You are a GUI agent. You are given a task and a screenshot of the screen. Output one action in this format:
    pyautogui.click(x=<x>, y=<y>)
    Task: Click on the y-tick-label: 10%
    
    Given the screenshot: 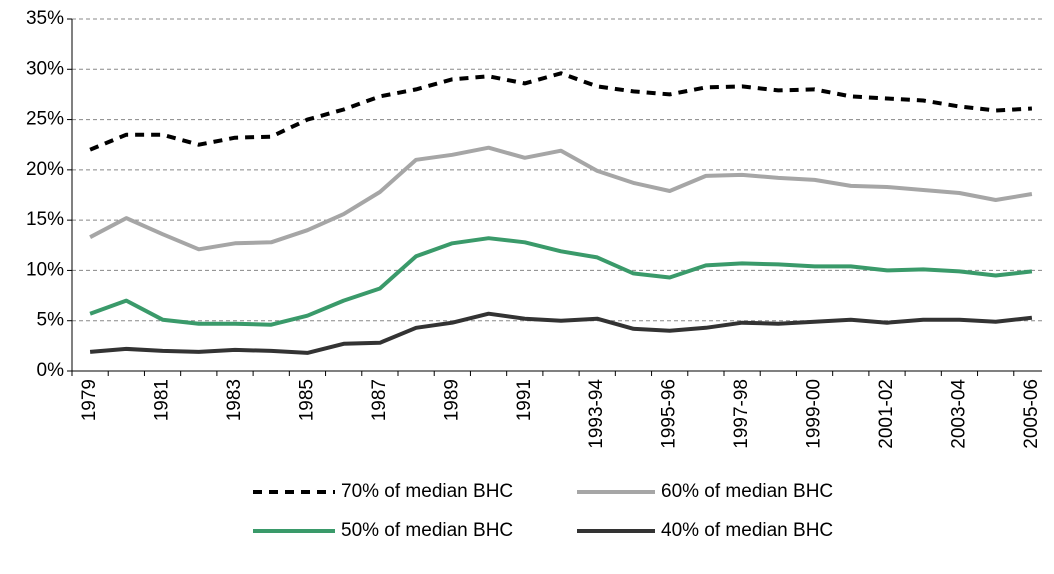 What is the action you would take?
    pyautogui.click(x=45, y=269)
    